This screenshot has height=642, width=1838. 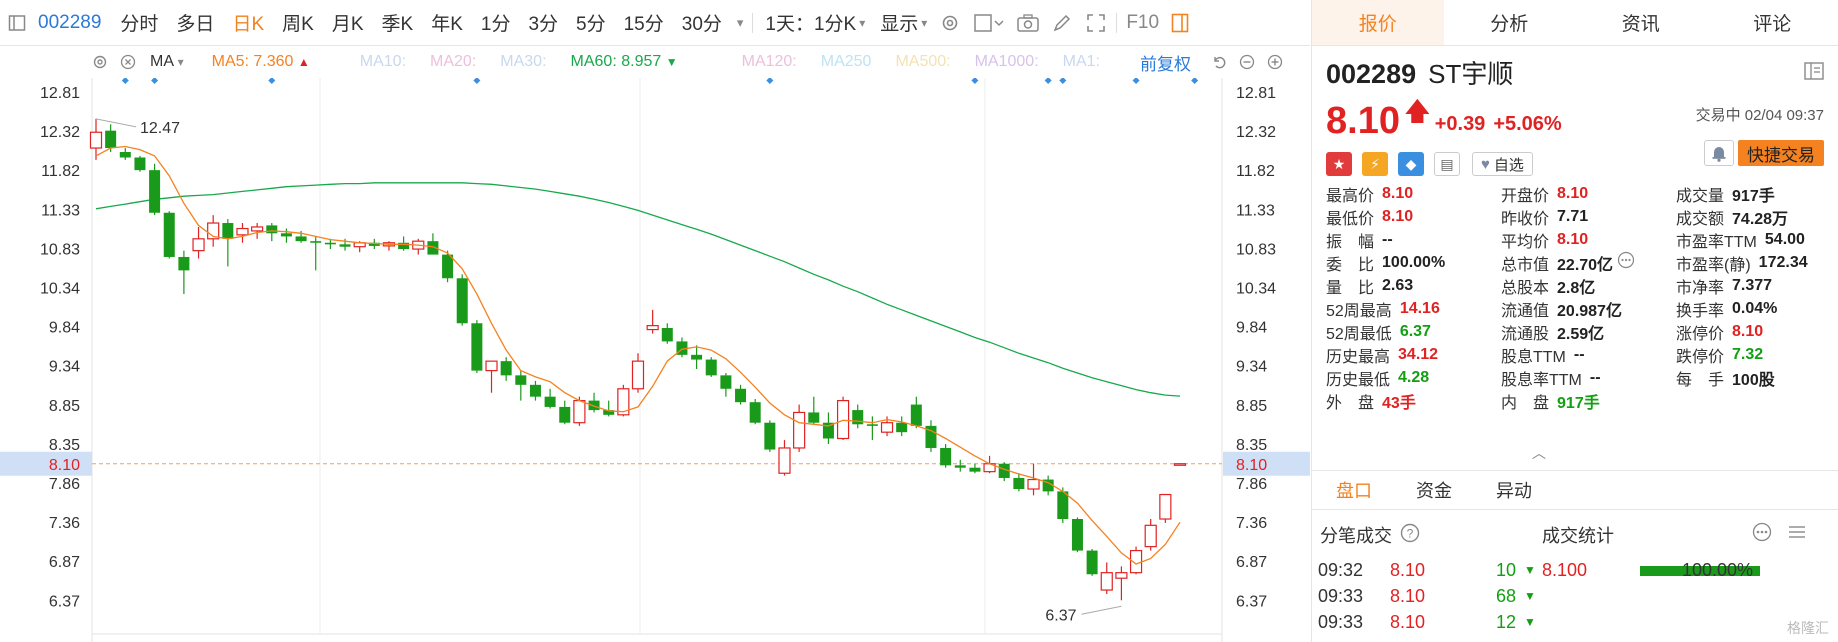 What do you see at coordinates (591, 24) in the screenshot?
I see `period-tab: 5分` at bounding box center [591, 24].